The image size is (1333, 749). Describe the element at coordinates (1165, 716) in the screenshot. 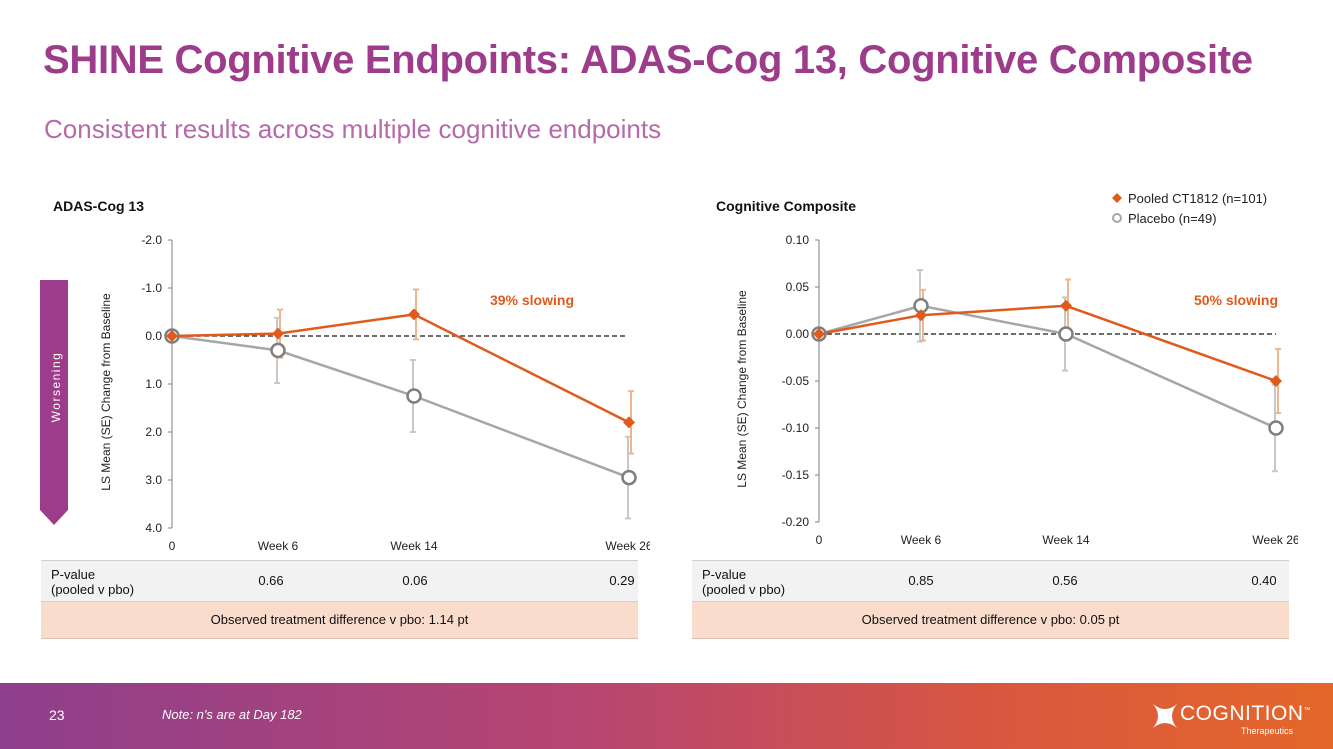

I see `logo-x-icon` at that location.